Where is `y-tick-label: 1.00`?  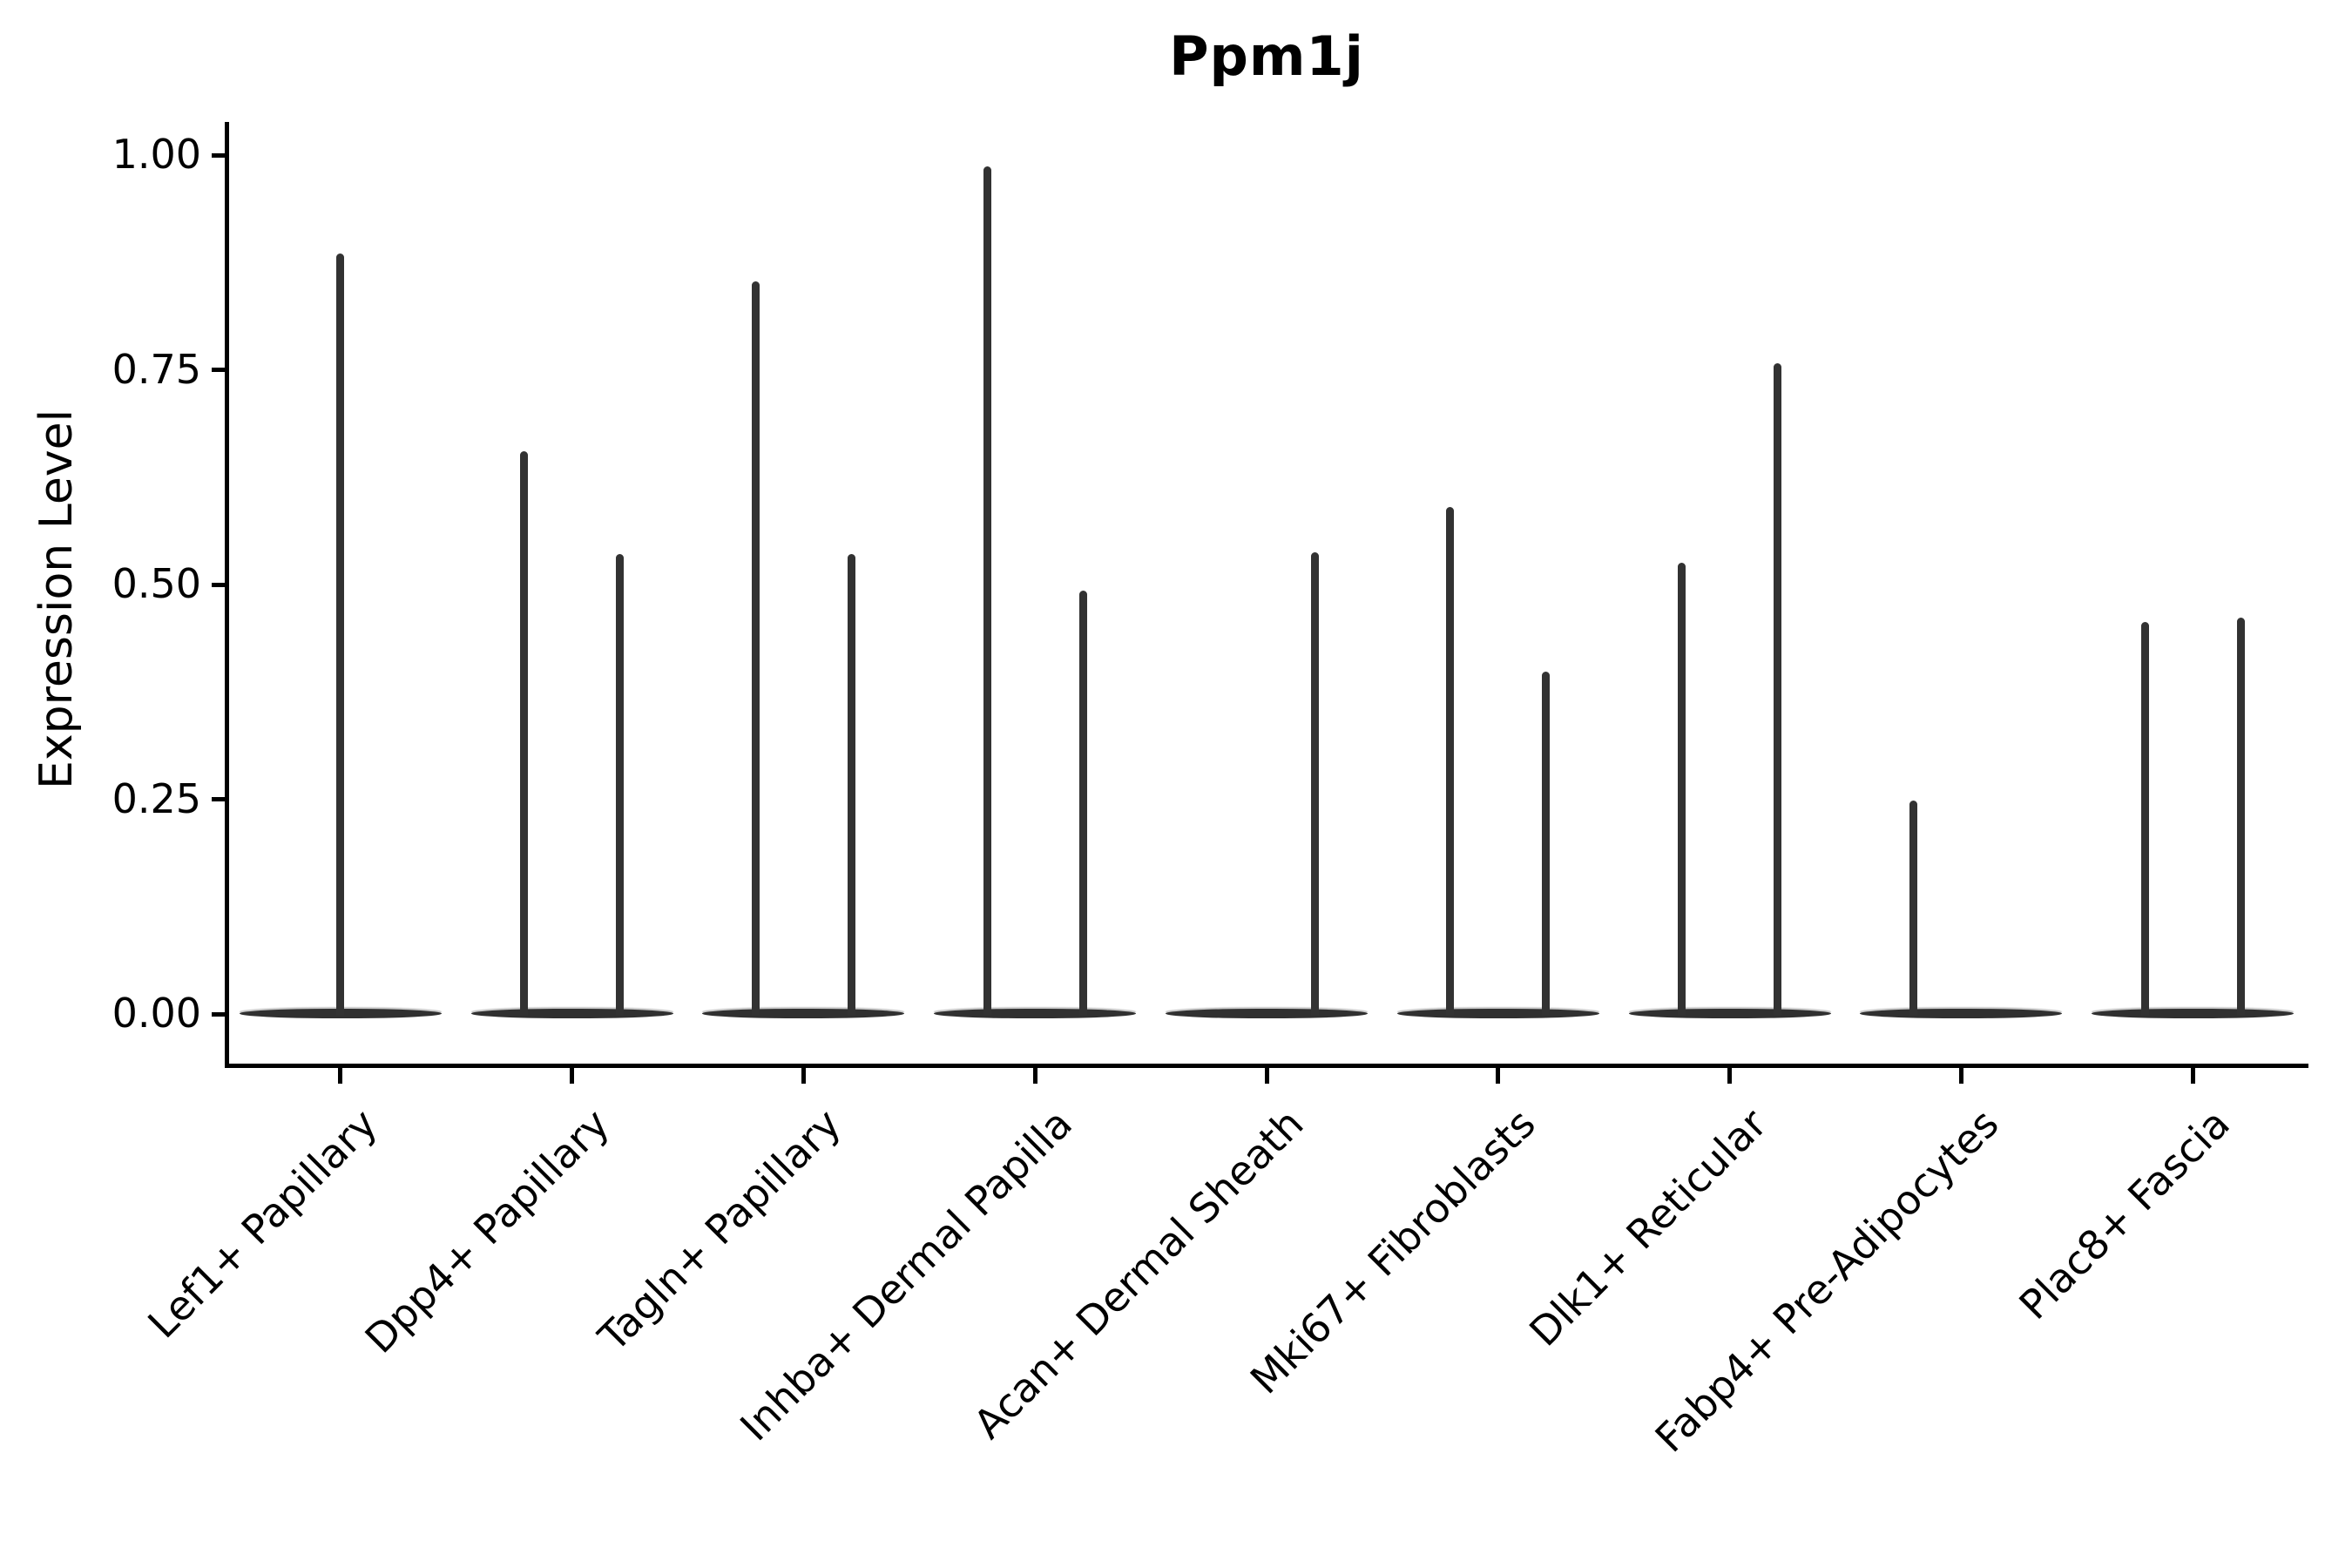 y-tick-label: 1.00 is located at coordinates (156, 154).